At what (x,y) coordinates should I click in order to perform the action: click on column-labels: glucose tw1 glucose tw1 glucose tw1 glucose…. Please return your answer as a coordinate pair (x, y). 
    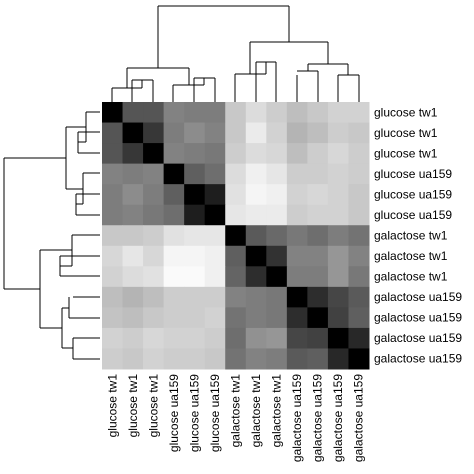
    Looking at the image, I should click on (235, 418).